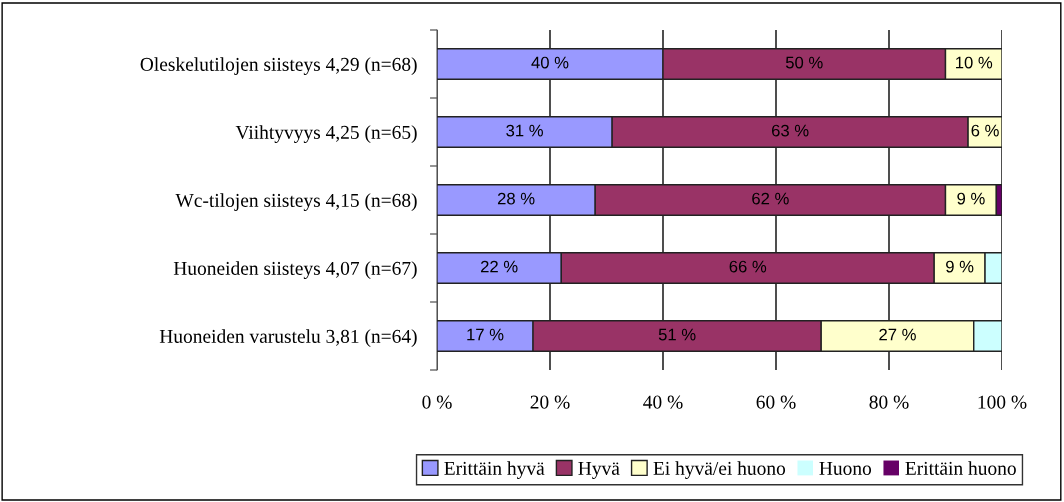 The image size is (1064, 502). What do you see at coordinates (494, 470) in the screenshot?
I see `legend-label: Erittäin hyvä` at bounding box center [494, 470].